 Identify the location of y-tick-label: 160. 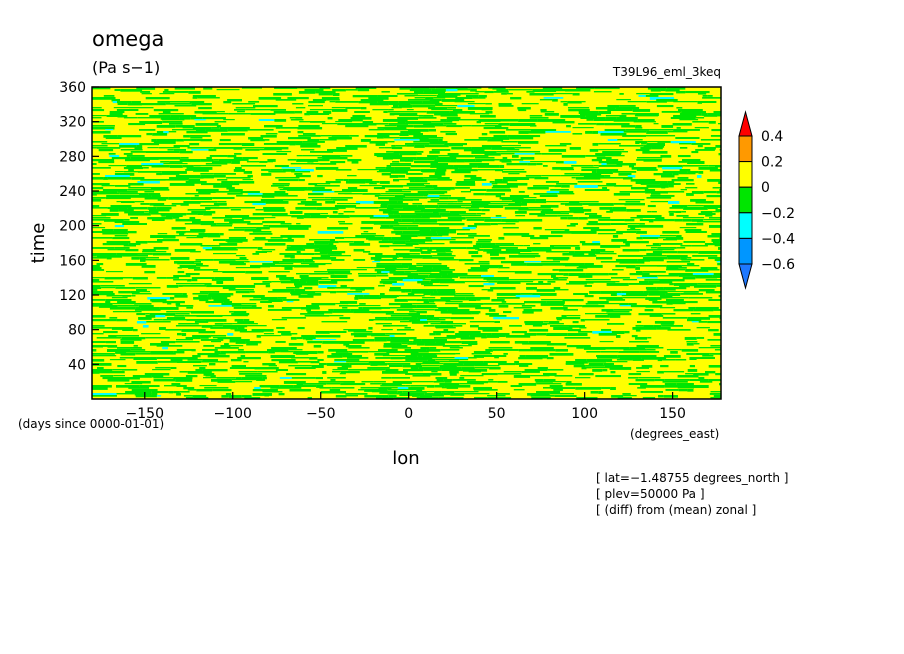
(72, 261).